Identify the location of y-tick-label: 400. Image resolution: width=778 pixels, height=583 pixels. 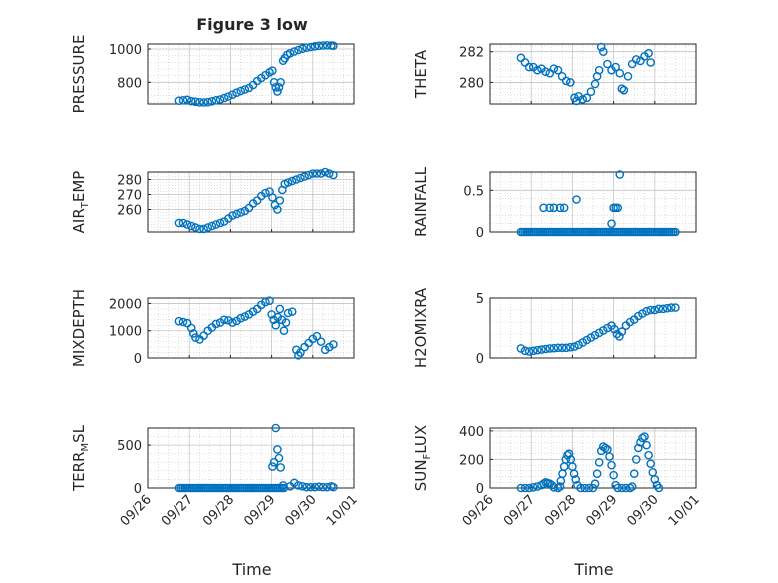
(471, 432).